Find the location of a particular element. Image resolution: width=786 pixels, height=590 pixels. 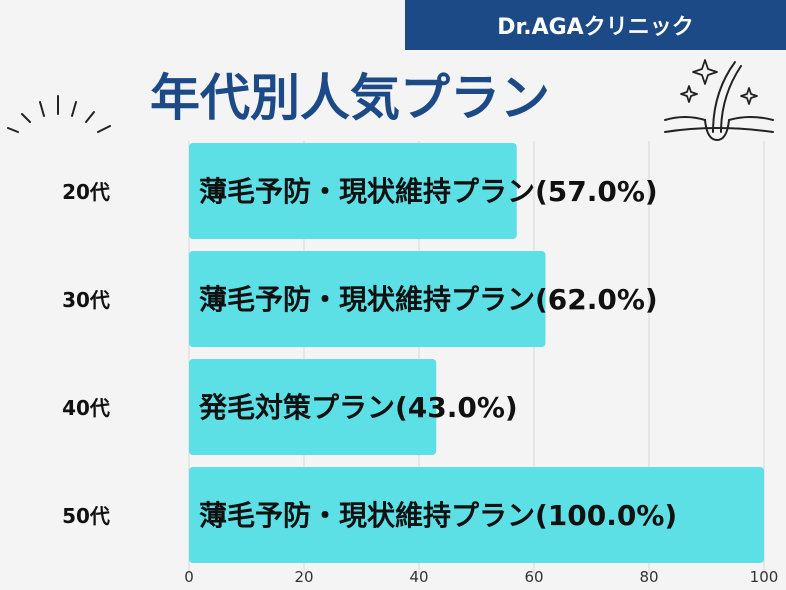

bar-data-label: 薄毛予防・現状維持プラン(57.0%) is located at coordinates (428, 191).